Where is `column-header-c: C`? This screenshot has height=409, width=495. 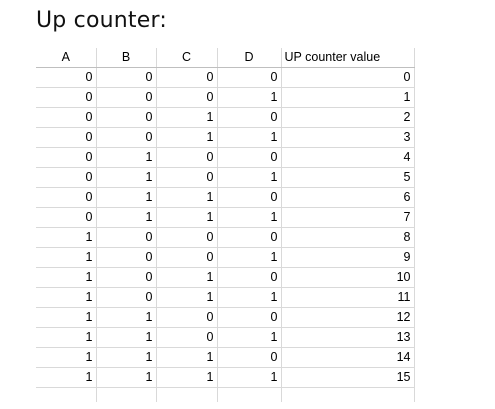 column-header-c: C is located at coordinates (187, 58).